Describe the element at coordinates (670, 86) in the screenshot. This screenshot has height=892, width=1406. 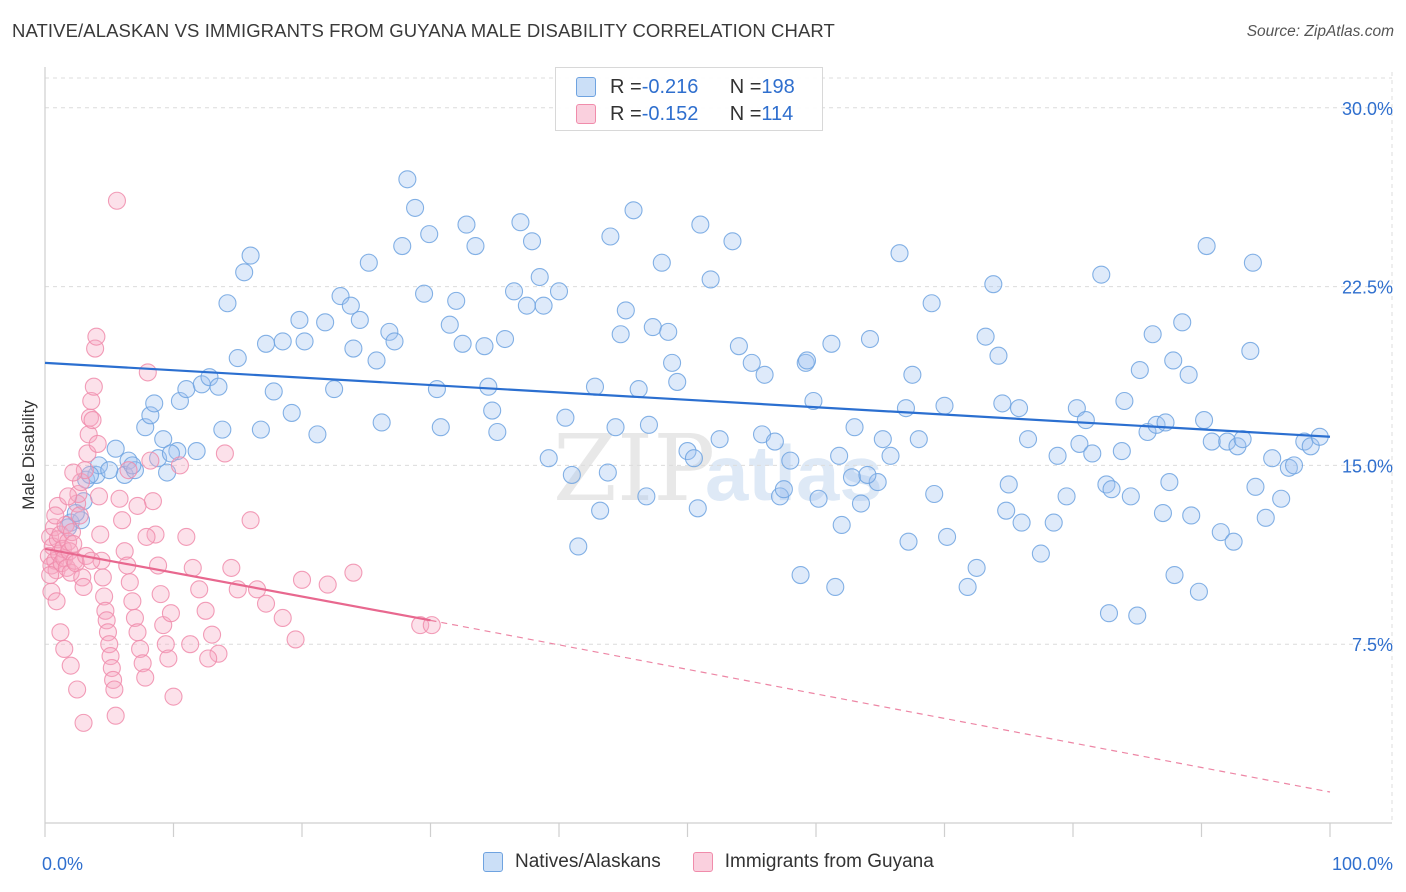
I see `r-value: -0.216` at that location.